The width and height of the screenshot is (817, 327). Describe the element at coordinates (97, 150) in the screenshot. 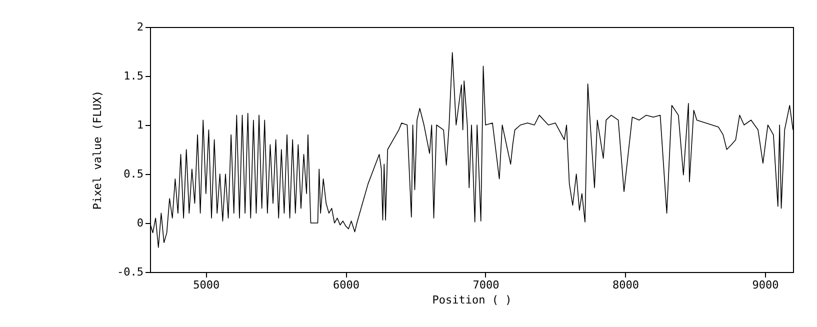

I see `y-axis-title: Pixel value (FLUX)` at that location.